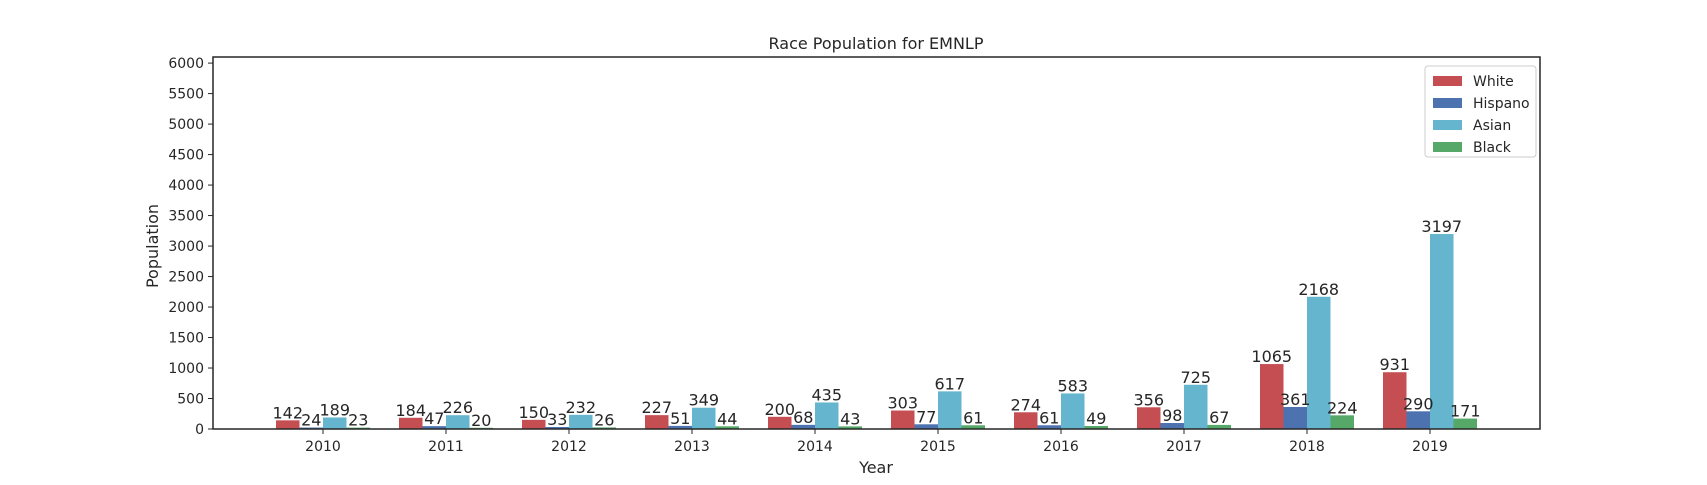 The image size is (1707, 485). I want to click on bar-value-label: 725, so click(1195, 377).